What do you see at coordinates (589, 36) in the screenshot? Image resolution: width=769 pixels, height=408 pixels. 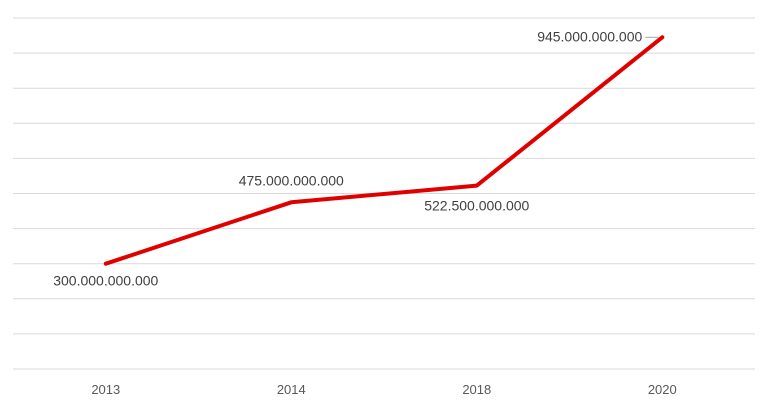 I see `data-label: 945.000.000.000` at bounding box center [589, 36].